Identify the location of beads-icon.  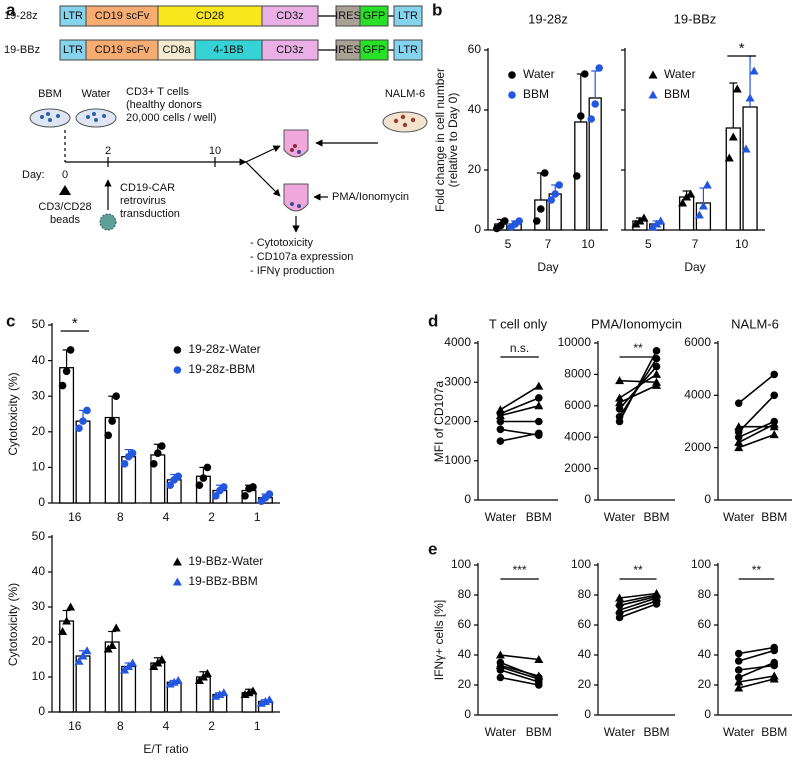
(65, 190).